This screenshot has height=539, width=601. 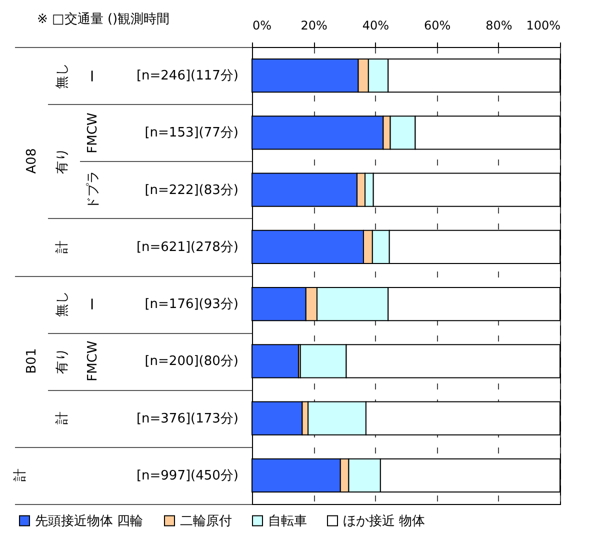 What do you see at coordinates (191, 190) in the screenshot?
I see `y-tick-label: [n=222](83分)` at bounding box center [191, 190].